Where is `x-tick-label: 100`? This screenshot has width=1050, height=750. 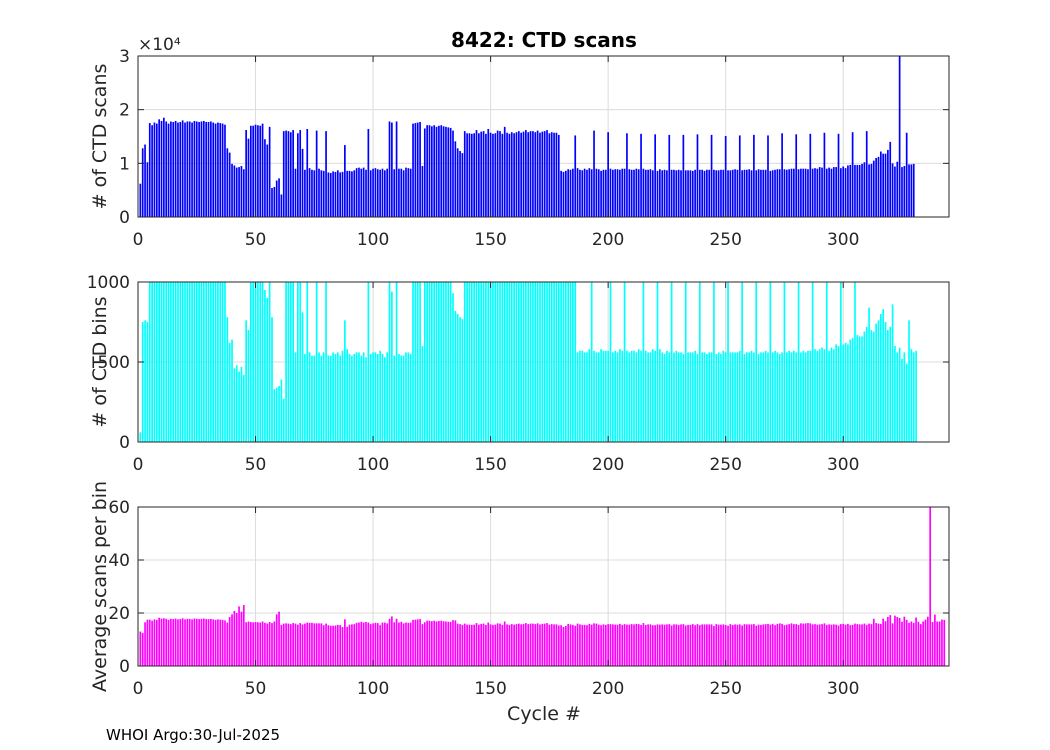 x-tick-label: 100 is located at coordinates (373, 465).